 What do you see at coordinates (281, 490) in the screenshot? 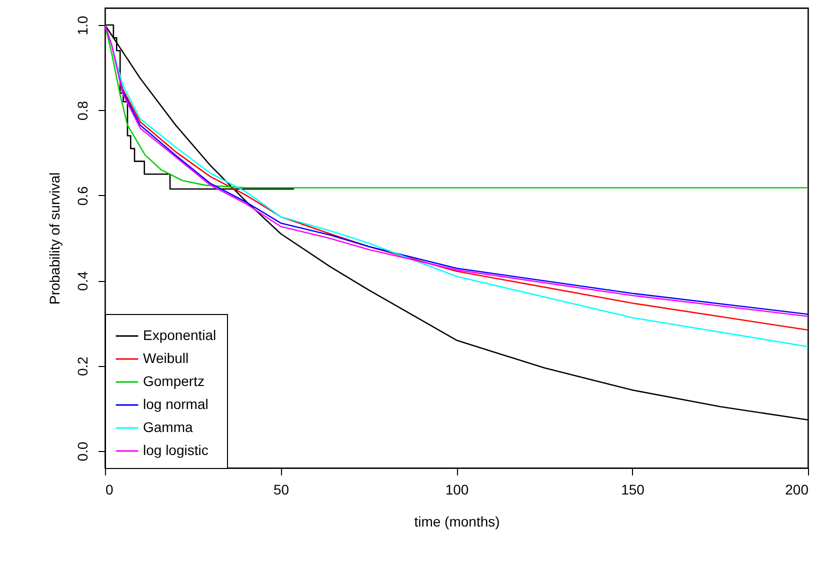
I see `x-tick-label: 50` at bounding box center [281, 490].